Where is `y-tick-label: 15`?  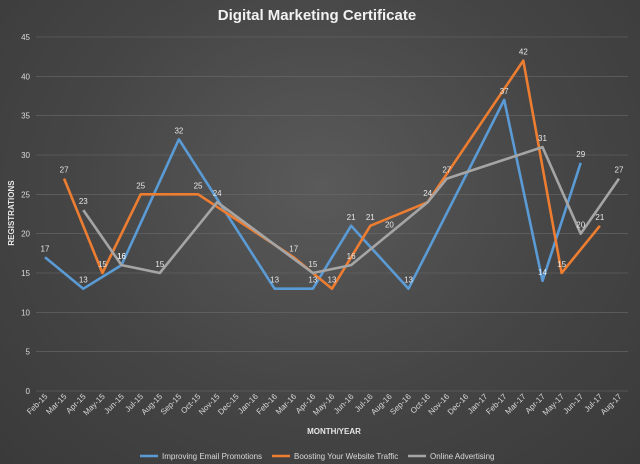
y-tick-label: 15 is located at coordinates (25, 273).